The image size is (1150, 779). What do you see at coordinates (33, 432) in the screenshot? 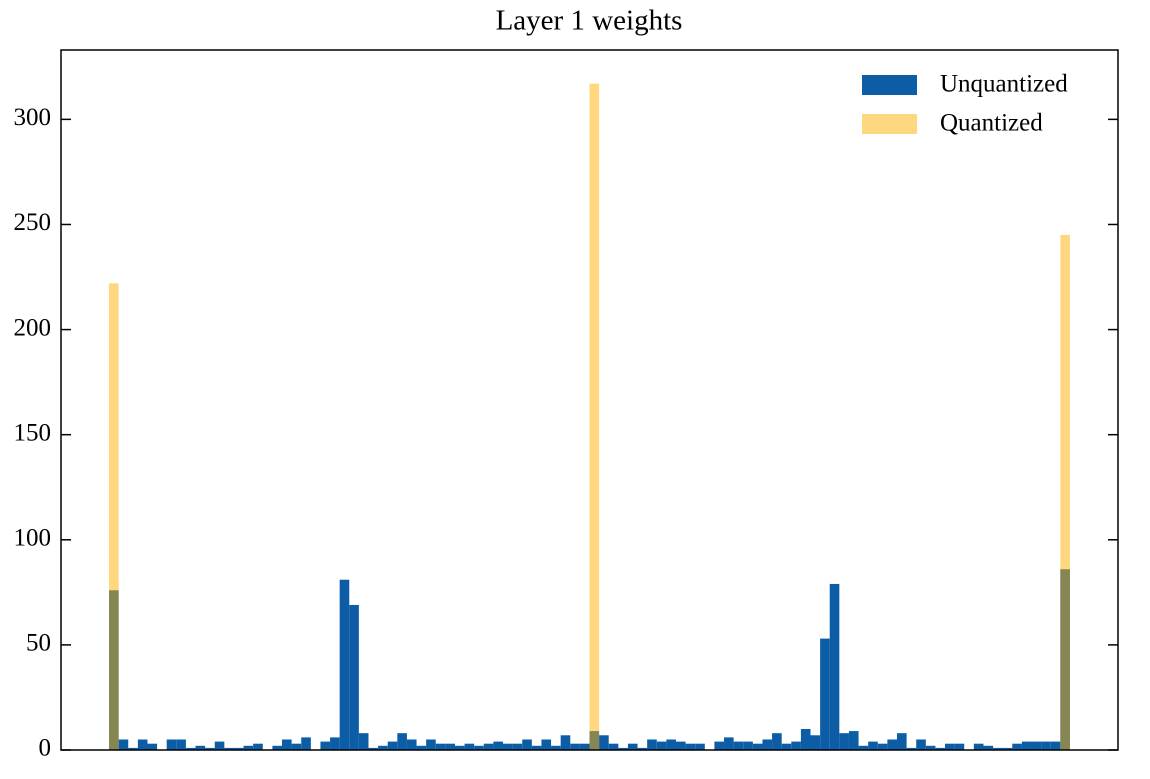
I see `y-tick-label: 150` at bounding box center [33, 432].